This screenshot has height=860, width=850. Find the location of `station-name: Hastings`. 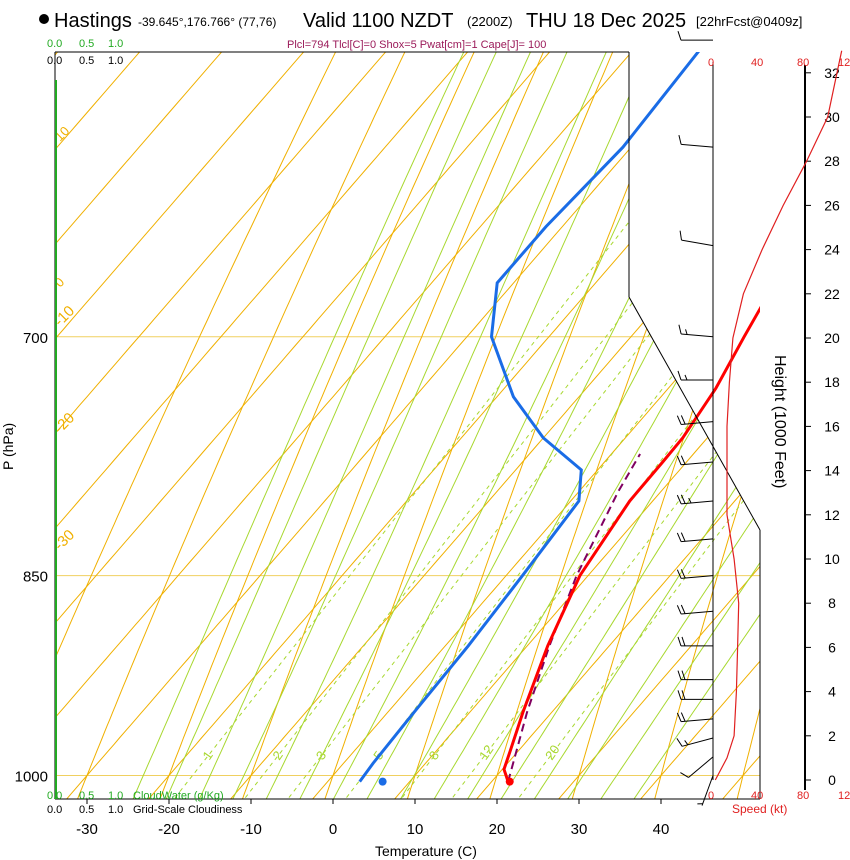

station-name: Hastings is located at coordinates (93, 21).